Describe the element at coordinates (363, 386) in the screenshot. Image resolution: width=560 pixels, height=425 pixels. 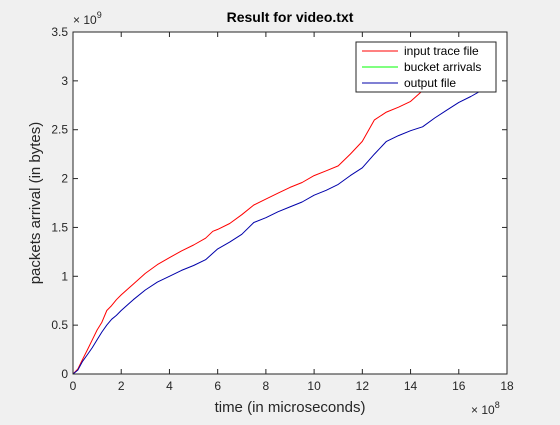
I see `x-tick-label: 12` at that location.